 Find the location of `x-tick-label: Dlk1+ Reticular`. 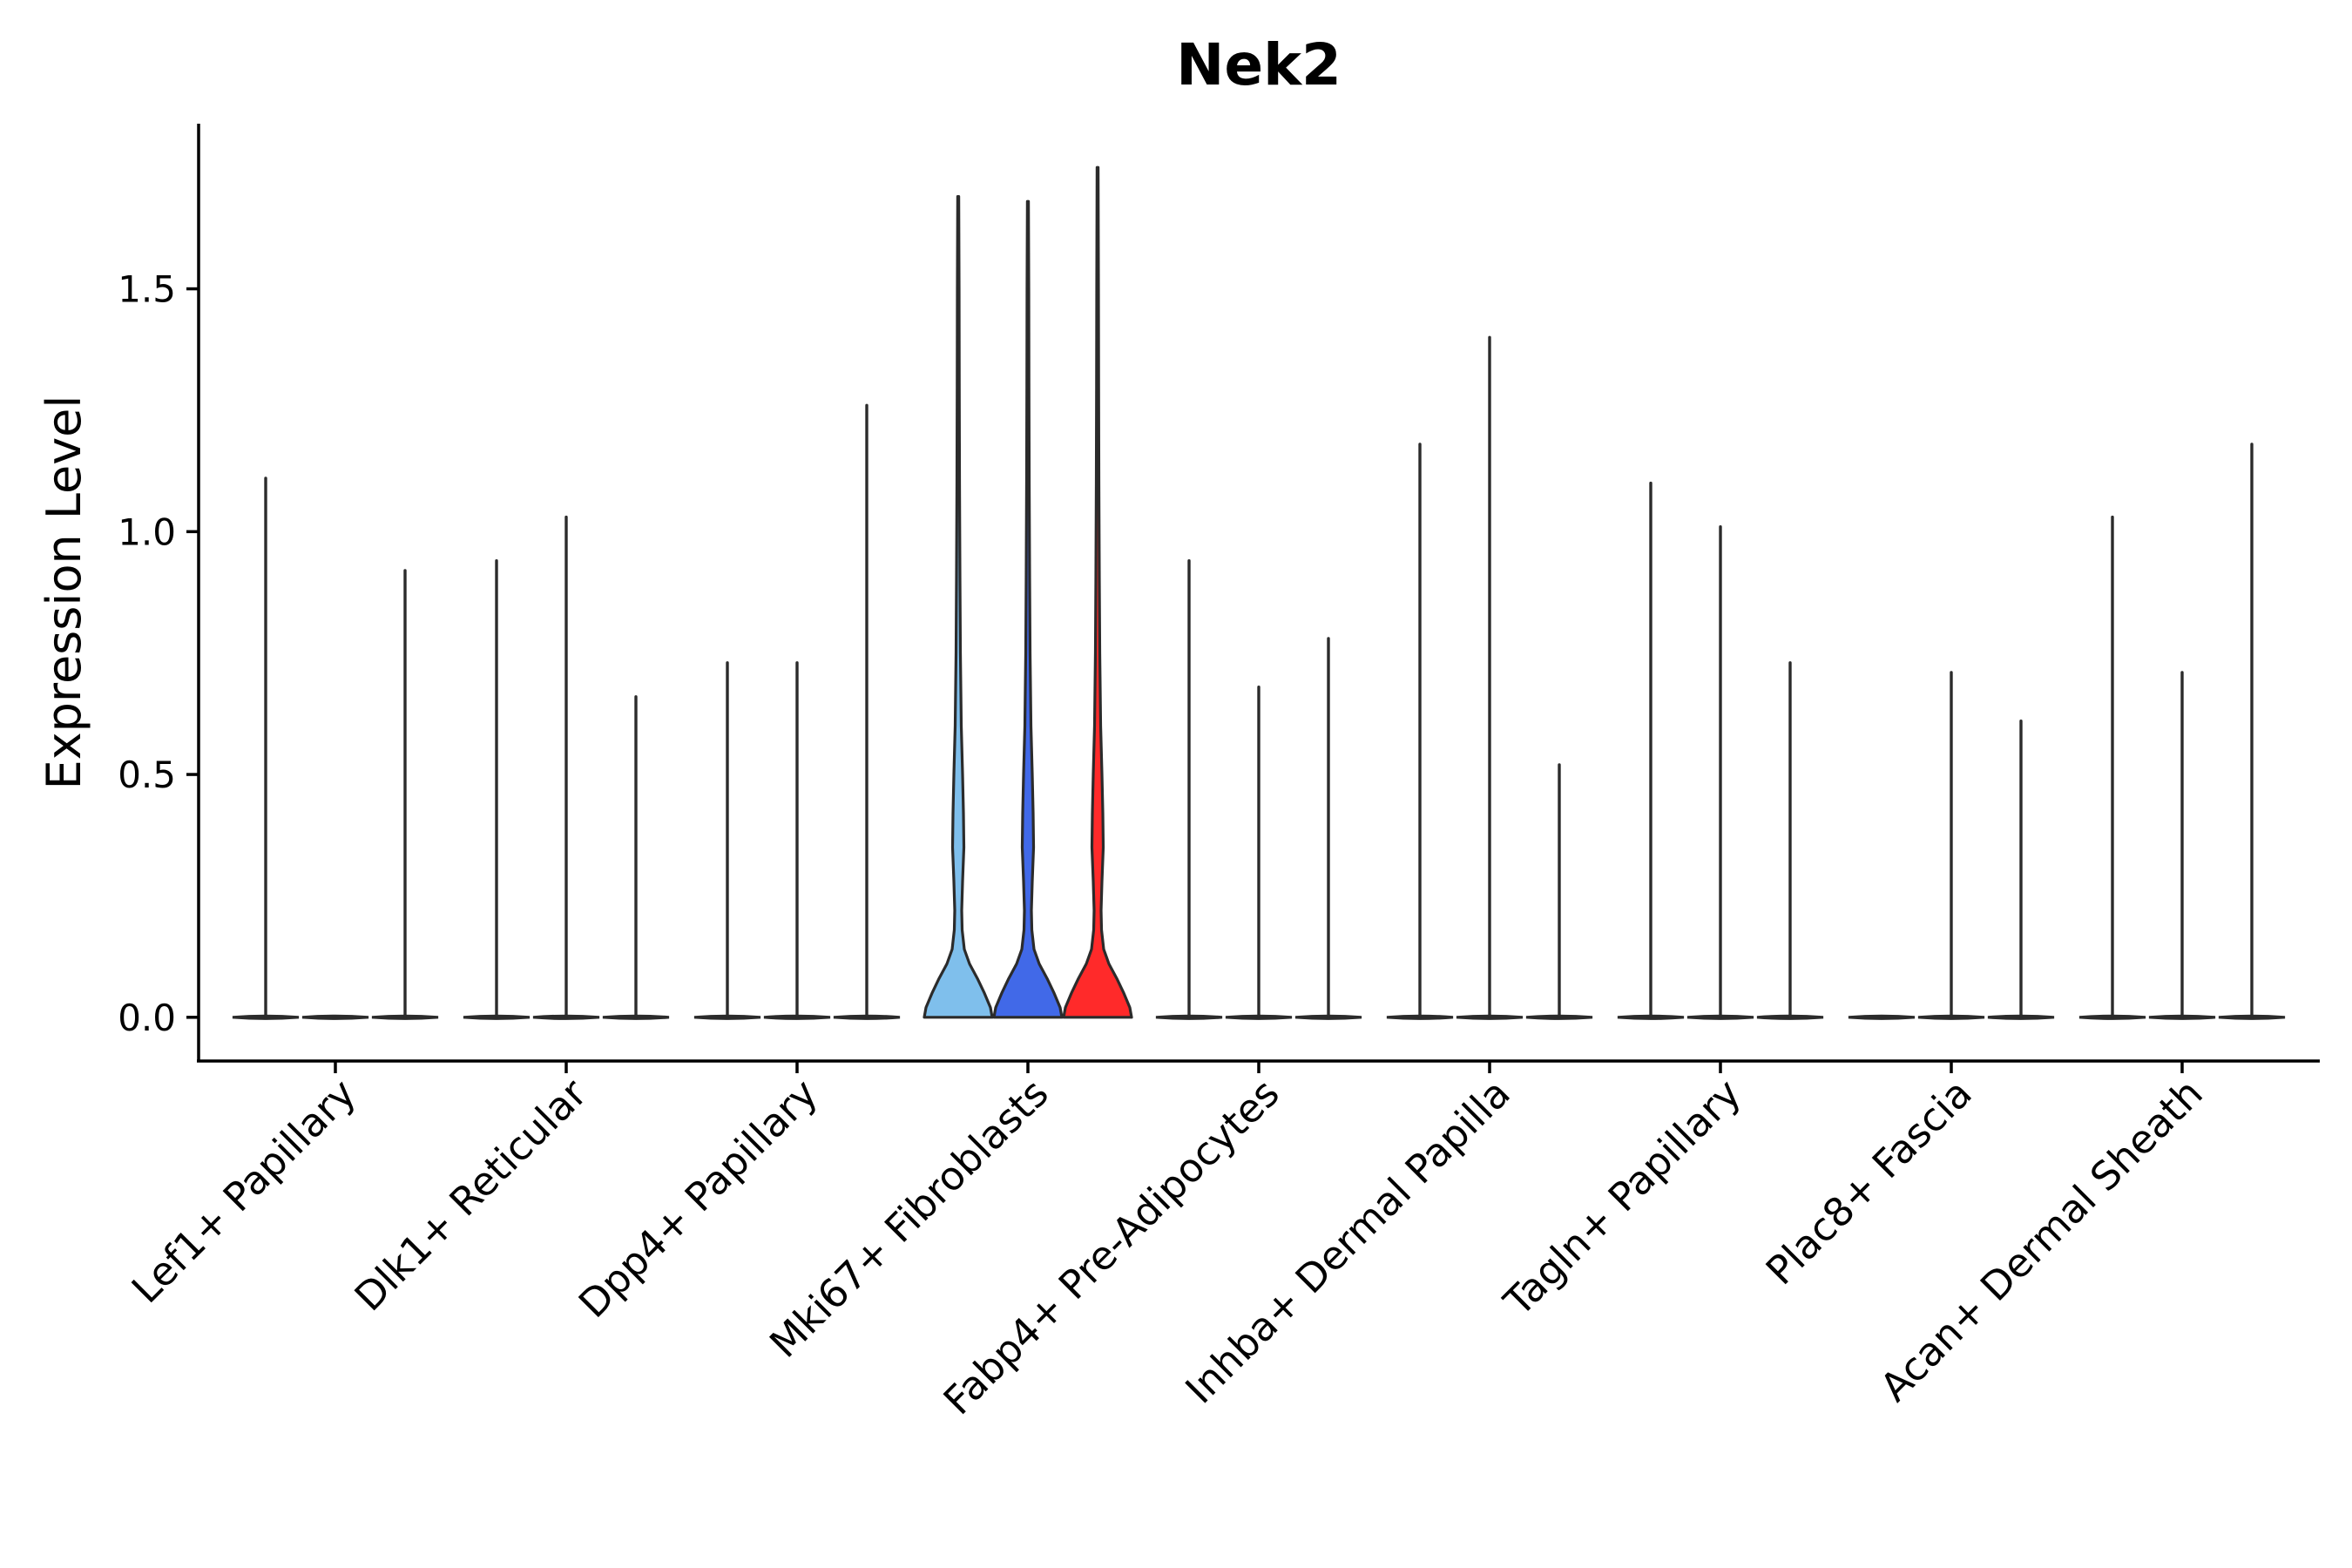

x-tick-label: Dlk1+ Reticular is located at coordinates (471, 1195).